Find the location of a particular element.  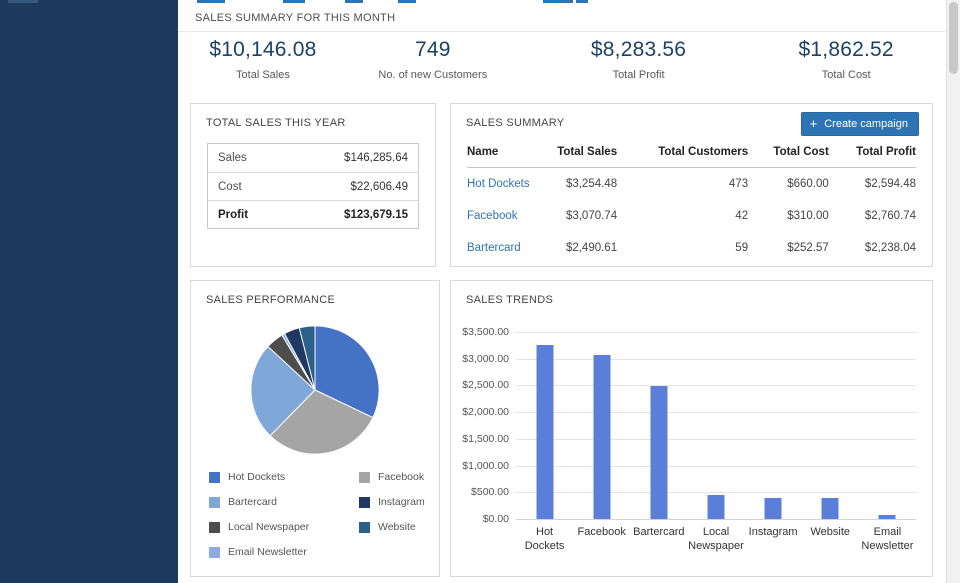

column-header-name: Name is located at coordinates (498, 153).